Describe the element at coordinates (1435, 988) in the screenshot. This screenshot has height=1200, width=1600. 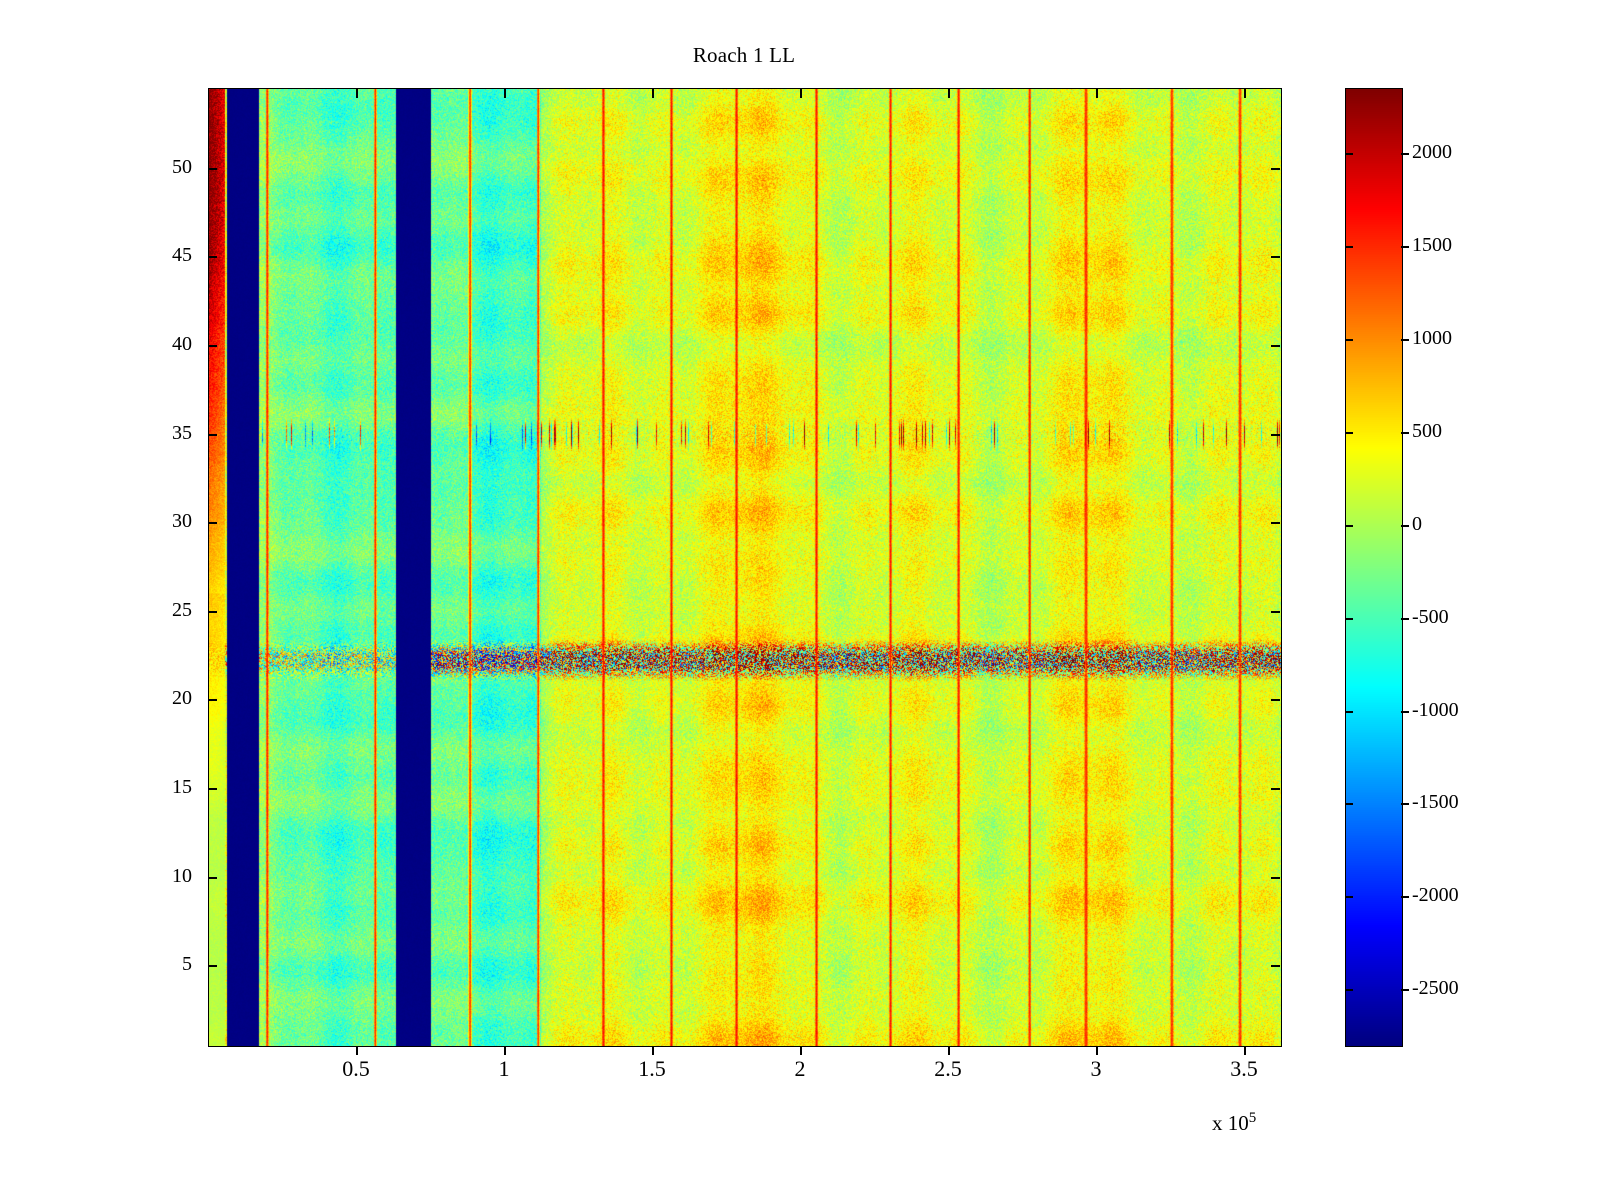
I see `colorbar-tick-label: -2500` at that location.